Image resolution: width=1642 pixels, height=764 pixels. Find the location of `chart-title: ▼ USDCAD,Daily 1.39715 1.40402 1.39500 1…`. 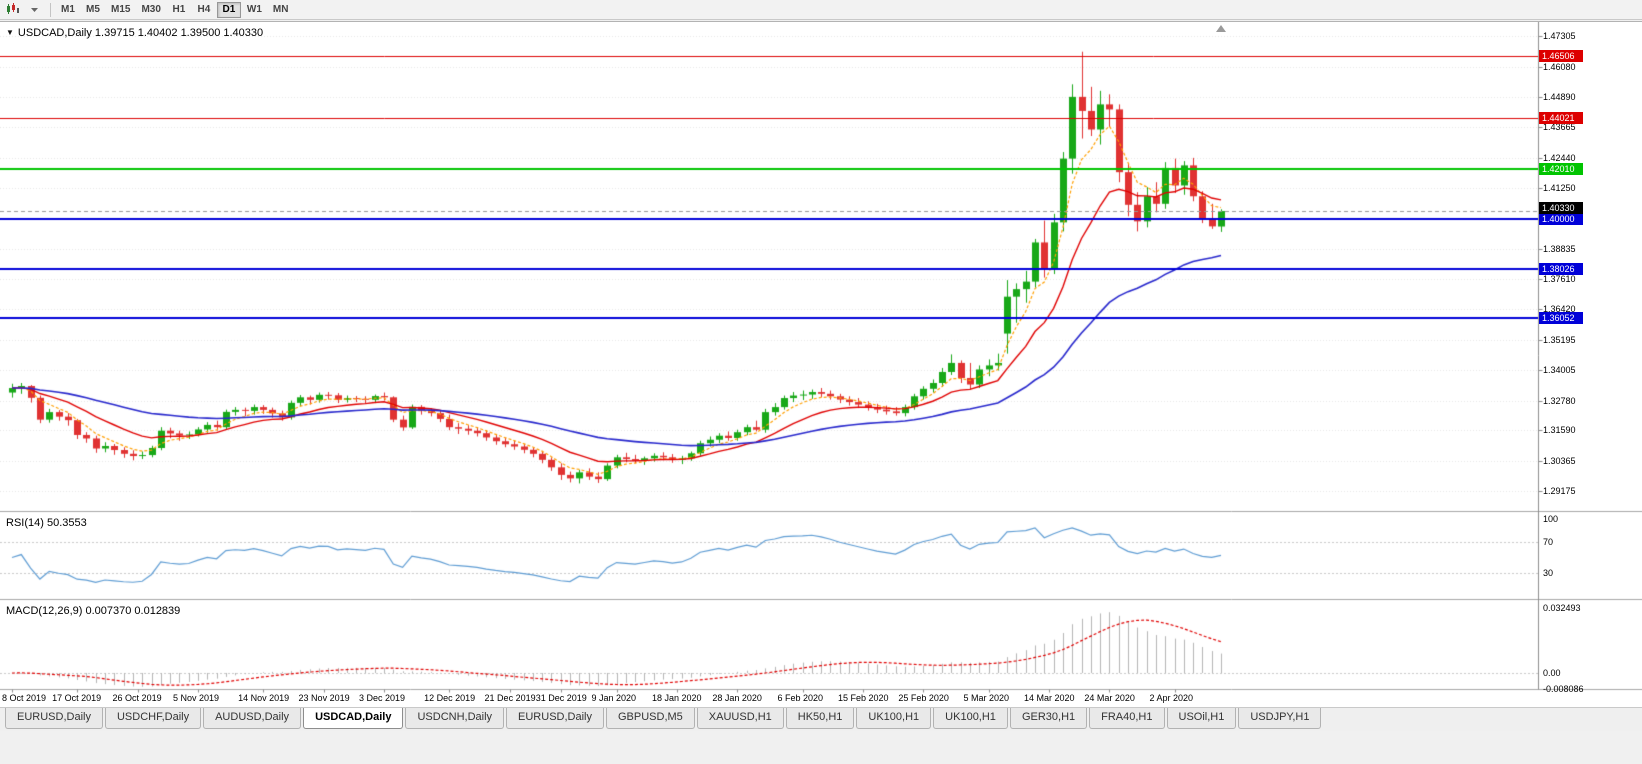

chart-title: ▼ USDCAD,Daily 1.39715 1.40402 1.39500 1… is located at coordinates (134, 33).